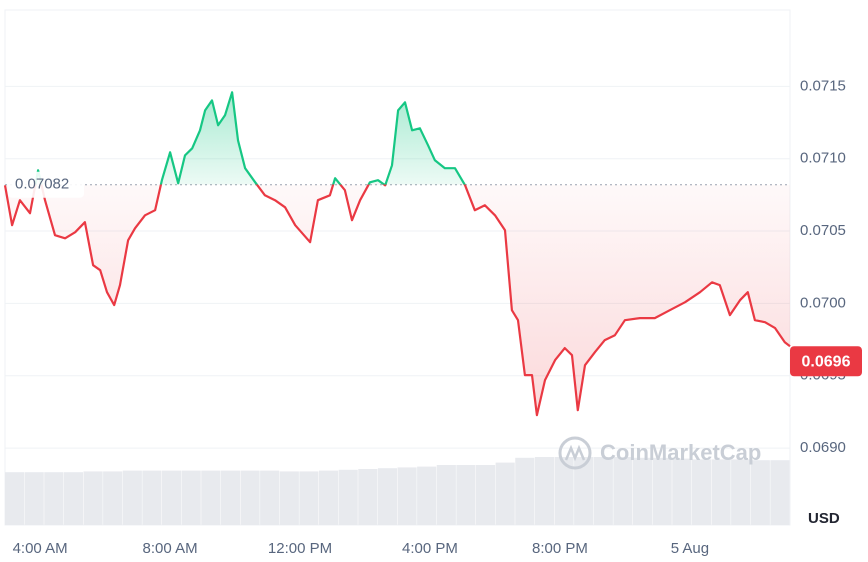 The width and height of the screenshot is (868, 562). What do you see at coordinates (823, 230) in the screenshot?
I see `y-tick-label: 0.0705` at bounding box center [823, 230].